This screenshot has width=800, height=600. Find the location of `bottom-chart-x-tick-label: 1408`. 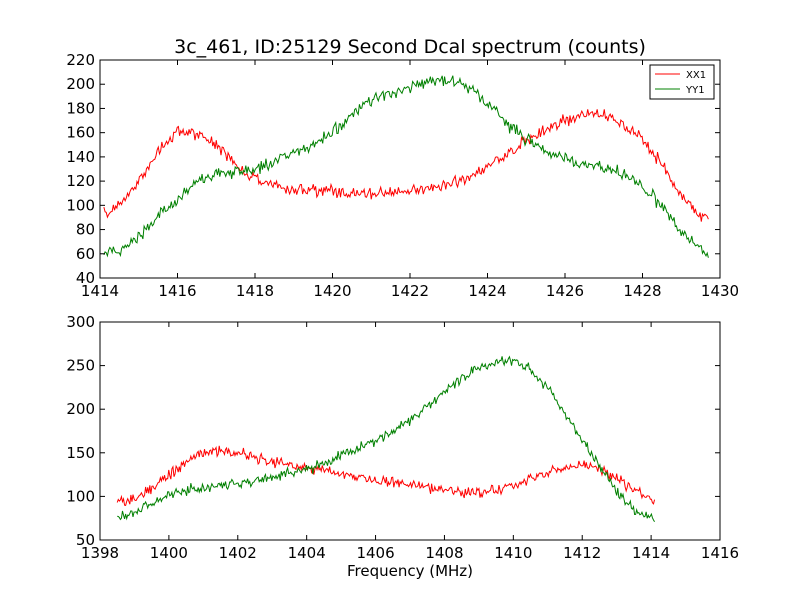

bottom-chart-x-tick-label: 1408 is located at coordinates (444, 553).